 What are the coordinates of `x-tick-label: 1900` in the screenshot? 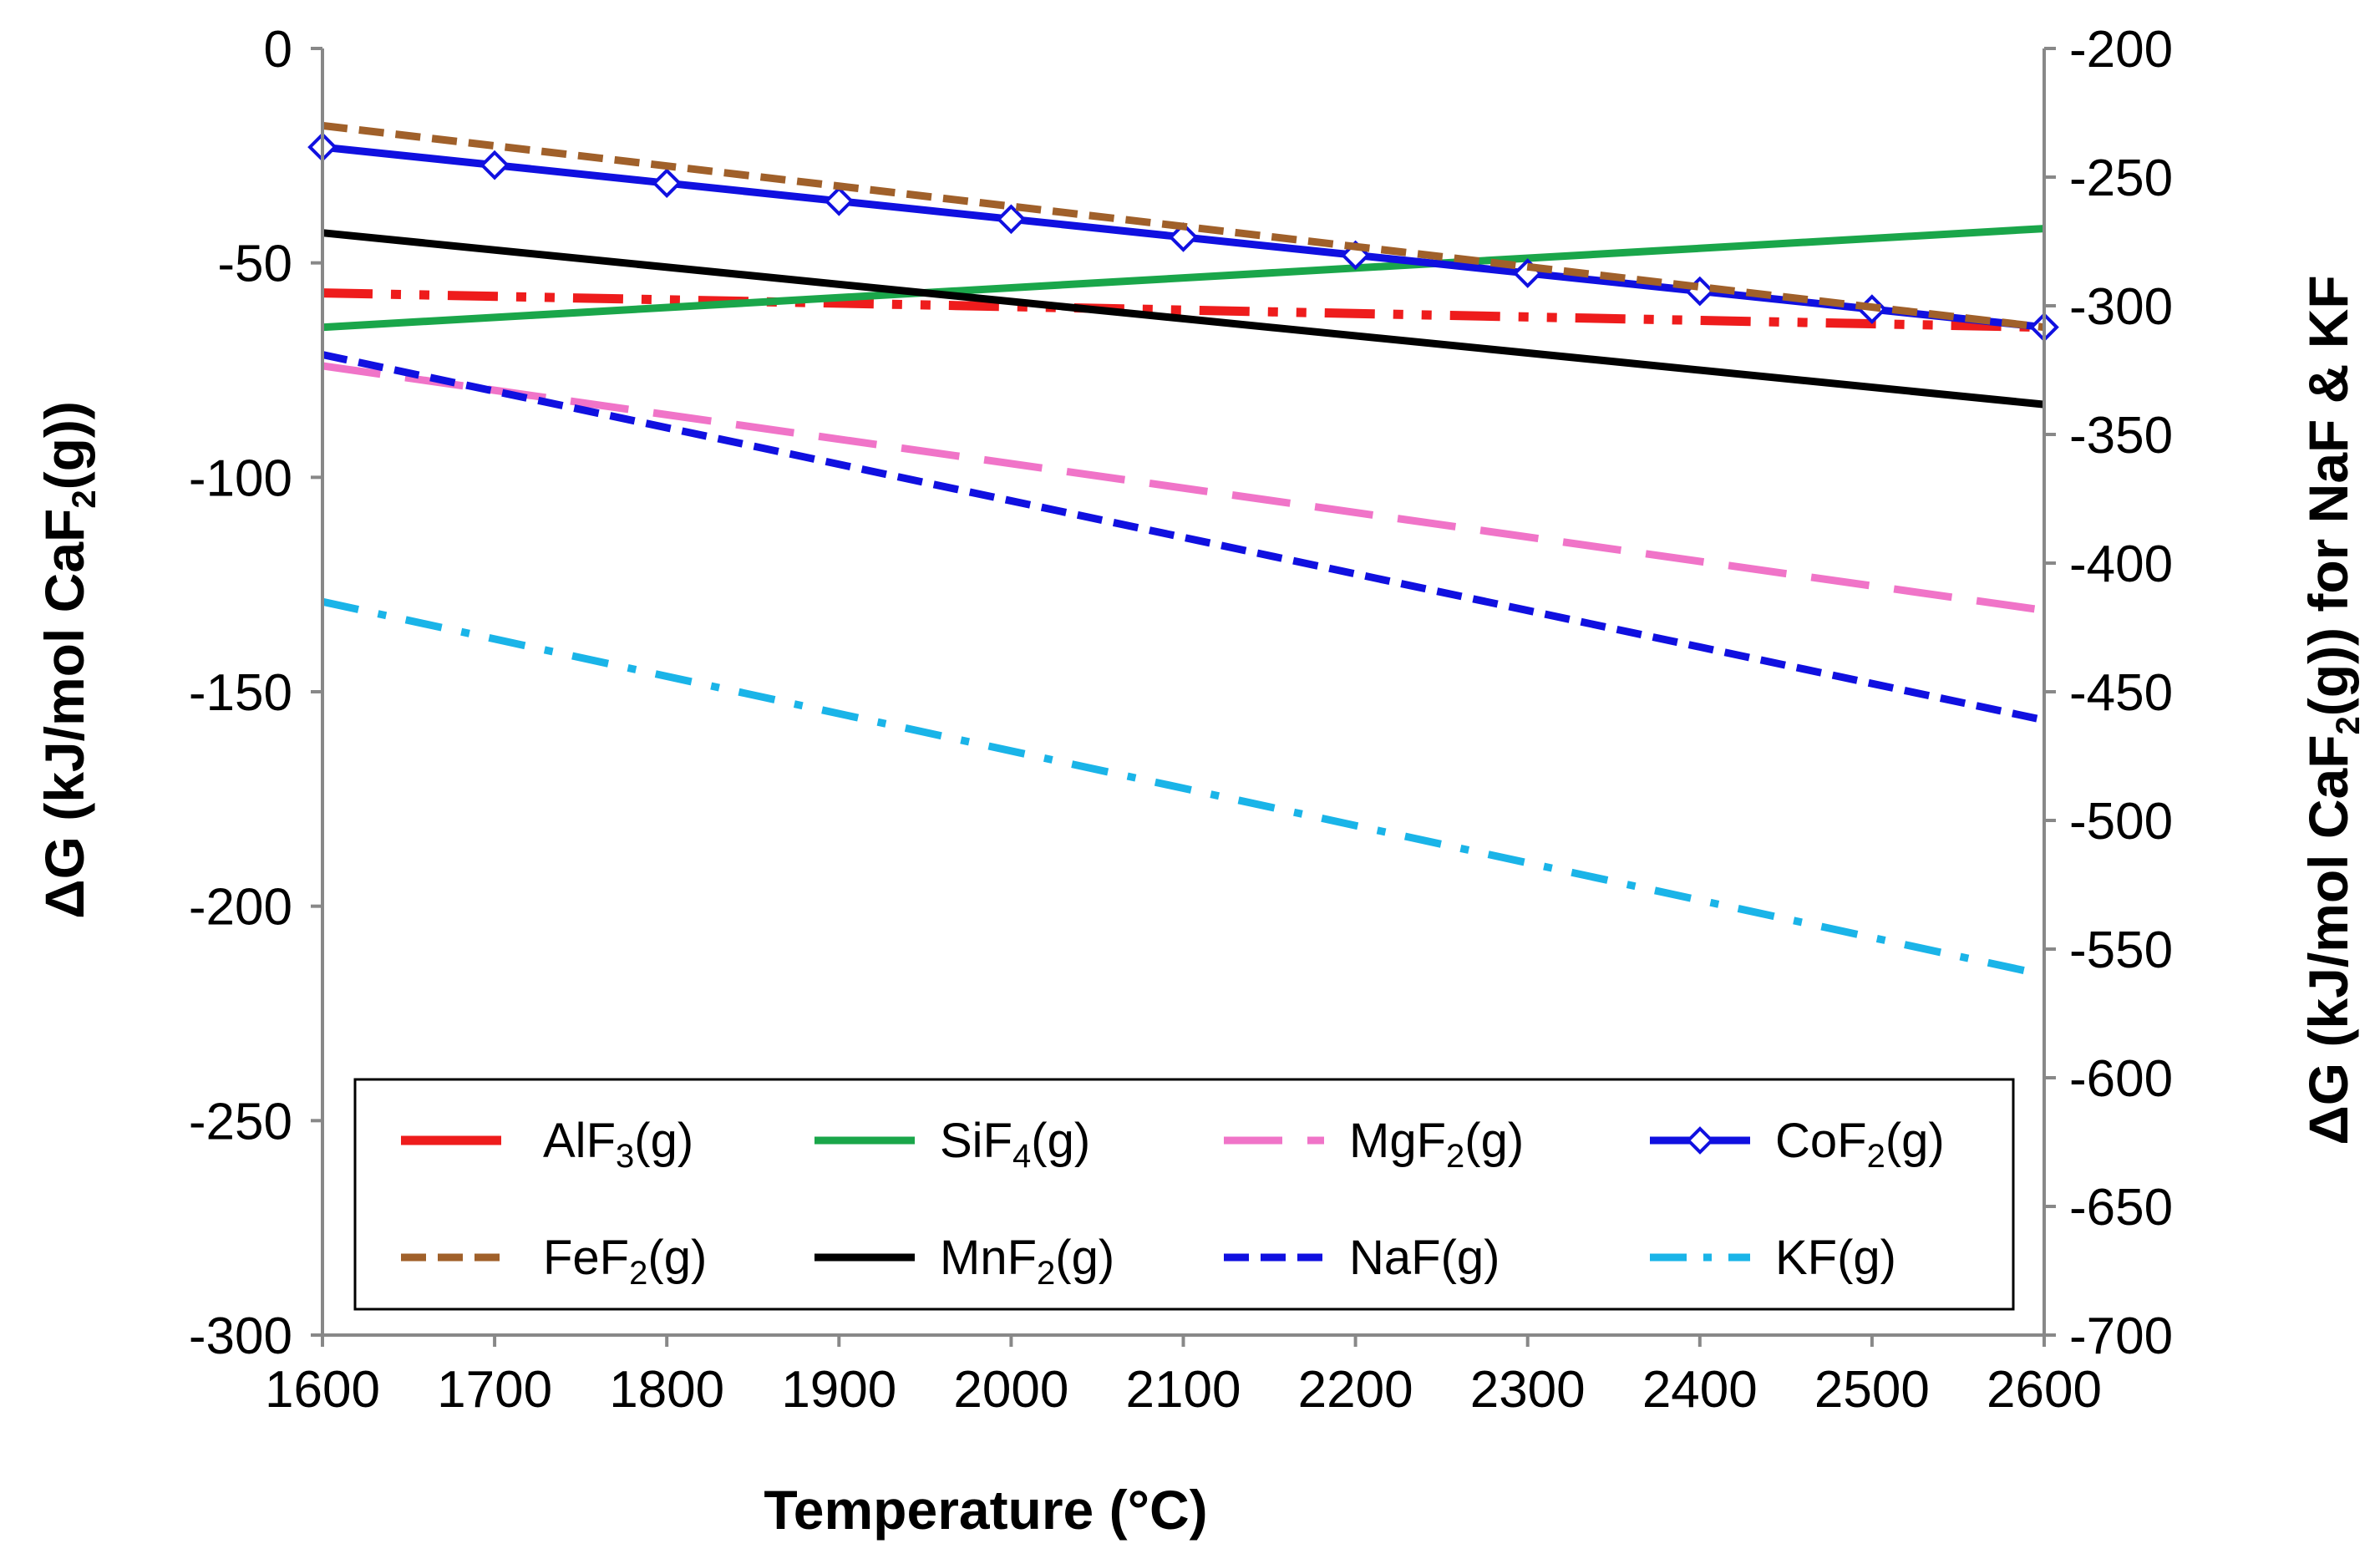 It's located at (838, 1390).